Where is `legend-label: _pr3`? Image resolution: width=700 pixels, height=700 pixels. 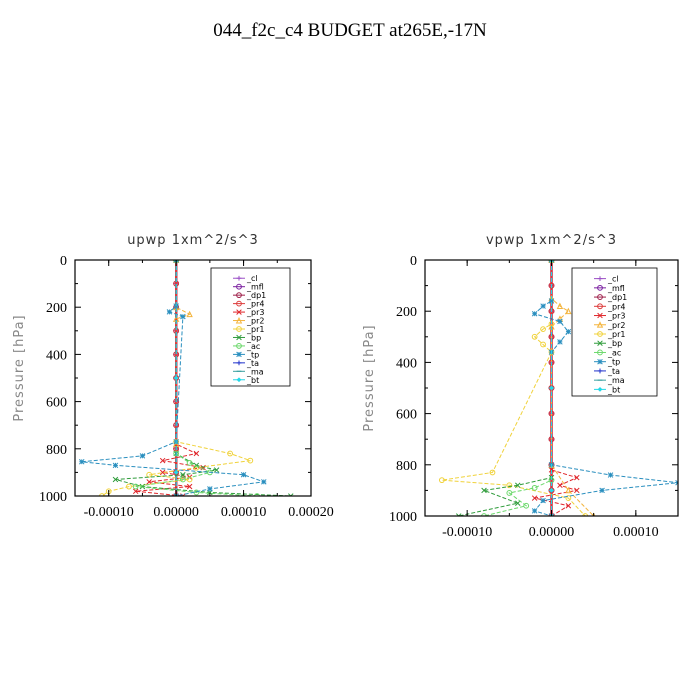
legend-label: _pr3 is located at coordinates (255, 312).